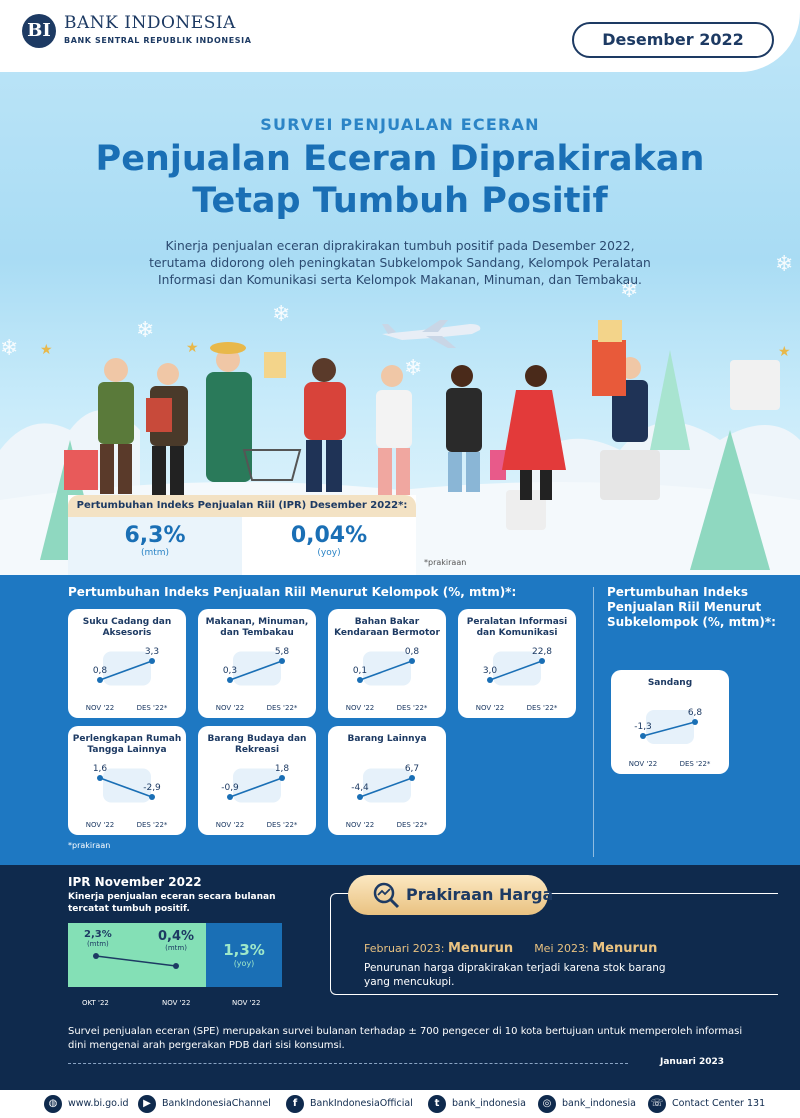 The height and width of the screenshot is (1118, 800). What do you see at coordinates (176, 940) in the screenshot?
I see `nov-label: 0,4% (mtm)` at bounding box center [176, 940].